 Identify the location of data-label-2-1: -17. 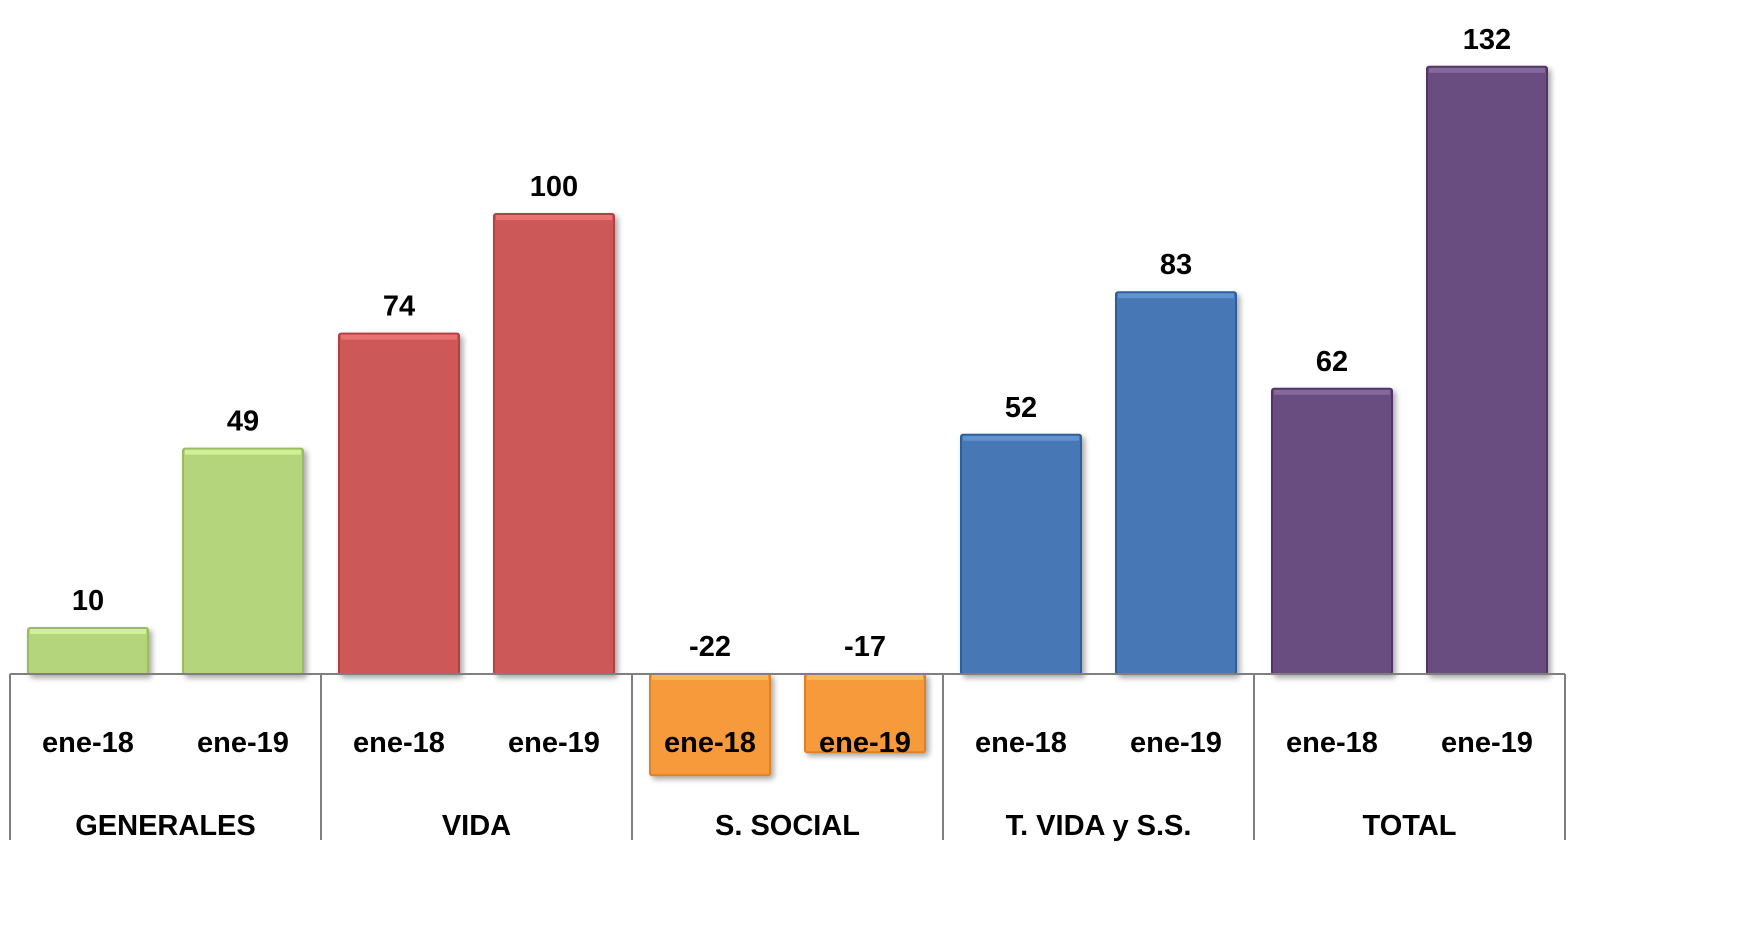
(865, 647).